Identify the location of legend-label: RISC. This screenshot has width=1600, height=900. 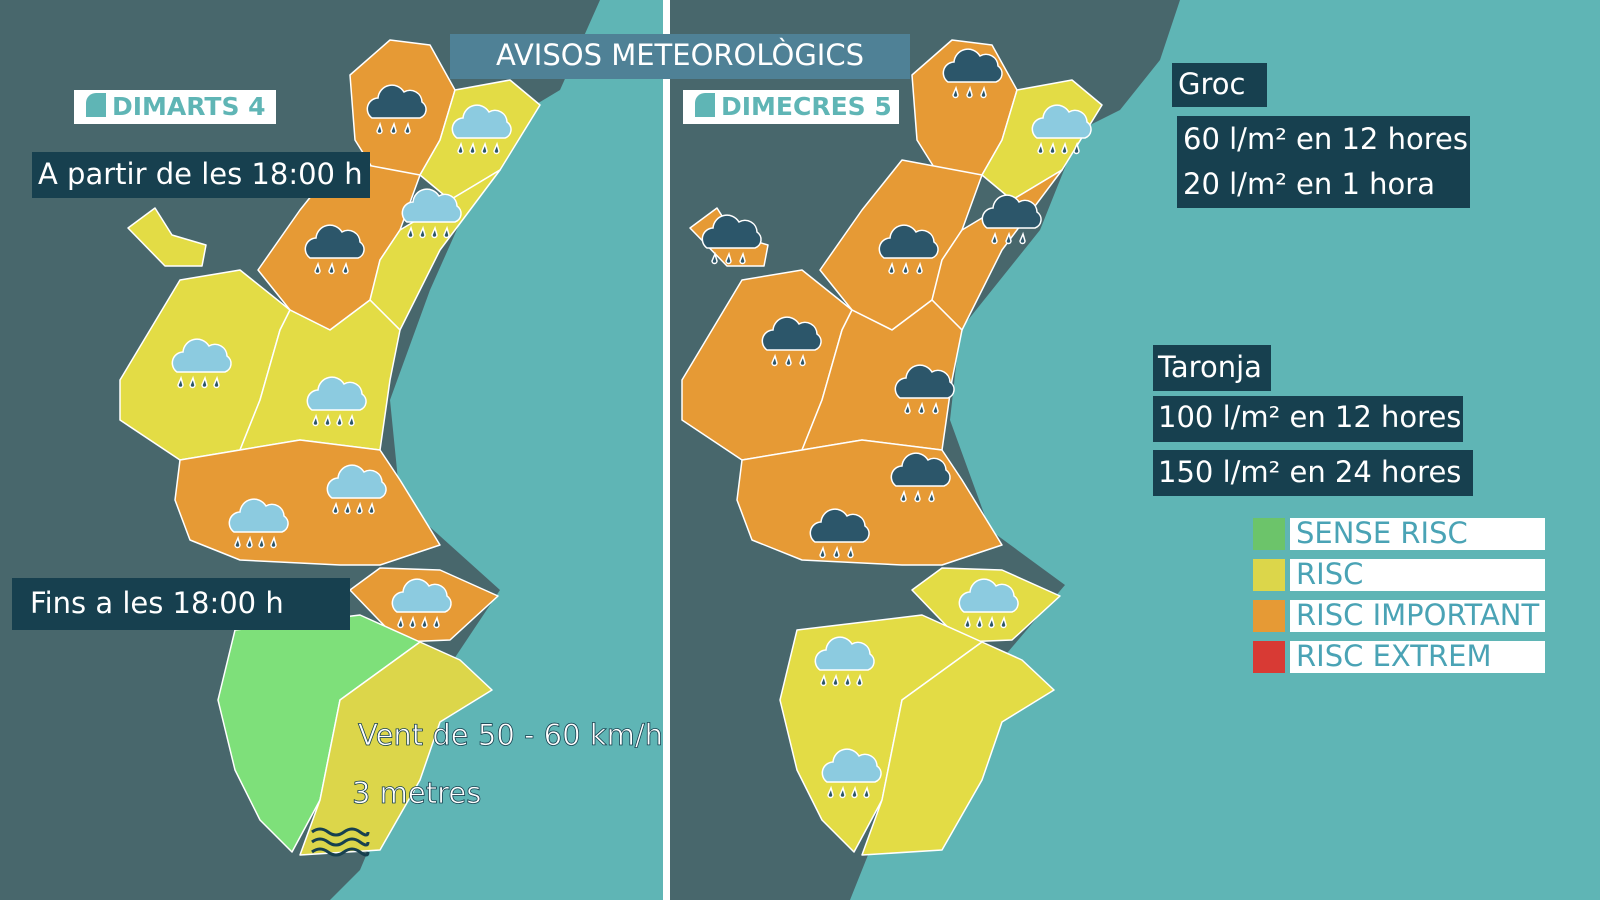
(1329, 574).